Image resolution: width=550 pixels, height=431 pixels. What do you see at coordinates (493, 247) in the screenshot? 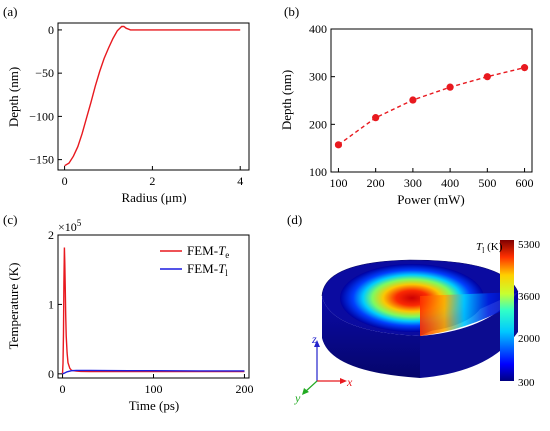
I see `colorbar-label-unit: (K)` at bounding box center [493, 247].